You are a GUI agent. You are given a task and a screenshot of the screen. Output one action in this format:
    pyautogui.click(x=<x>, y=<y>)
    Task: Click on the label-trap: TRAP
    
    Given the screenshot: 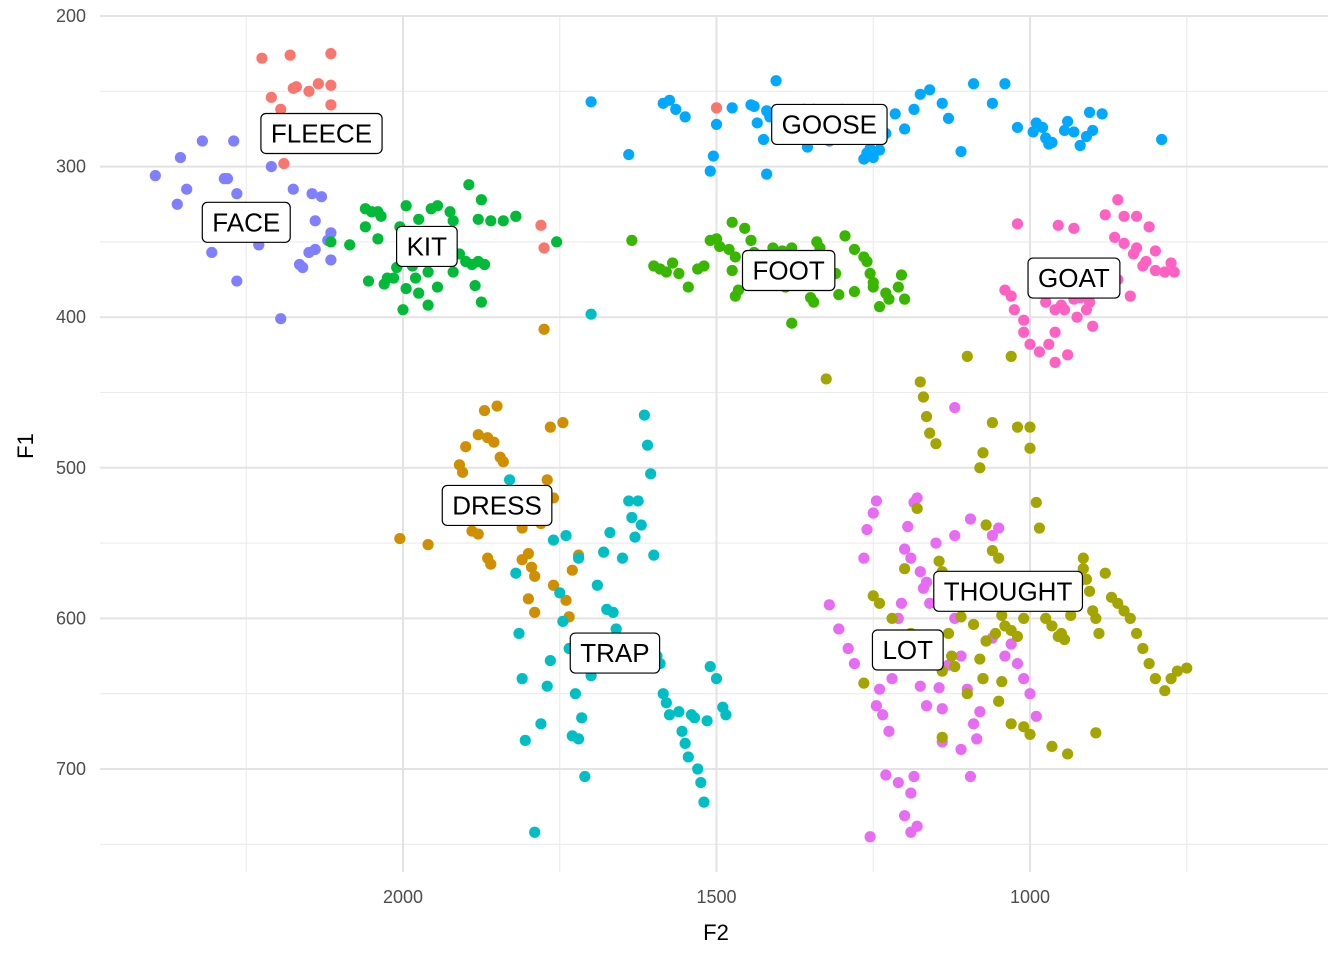 What is the action you would take?
    pyautogui.click(x=615, y=653)
    